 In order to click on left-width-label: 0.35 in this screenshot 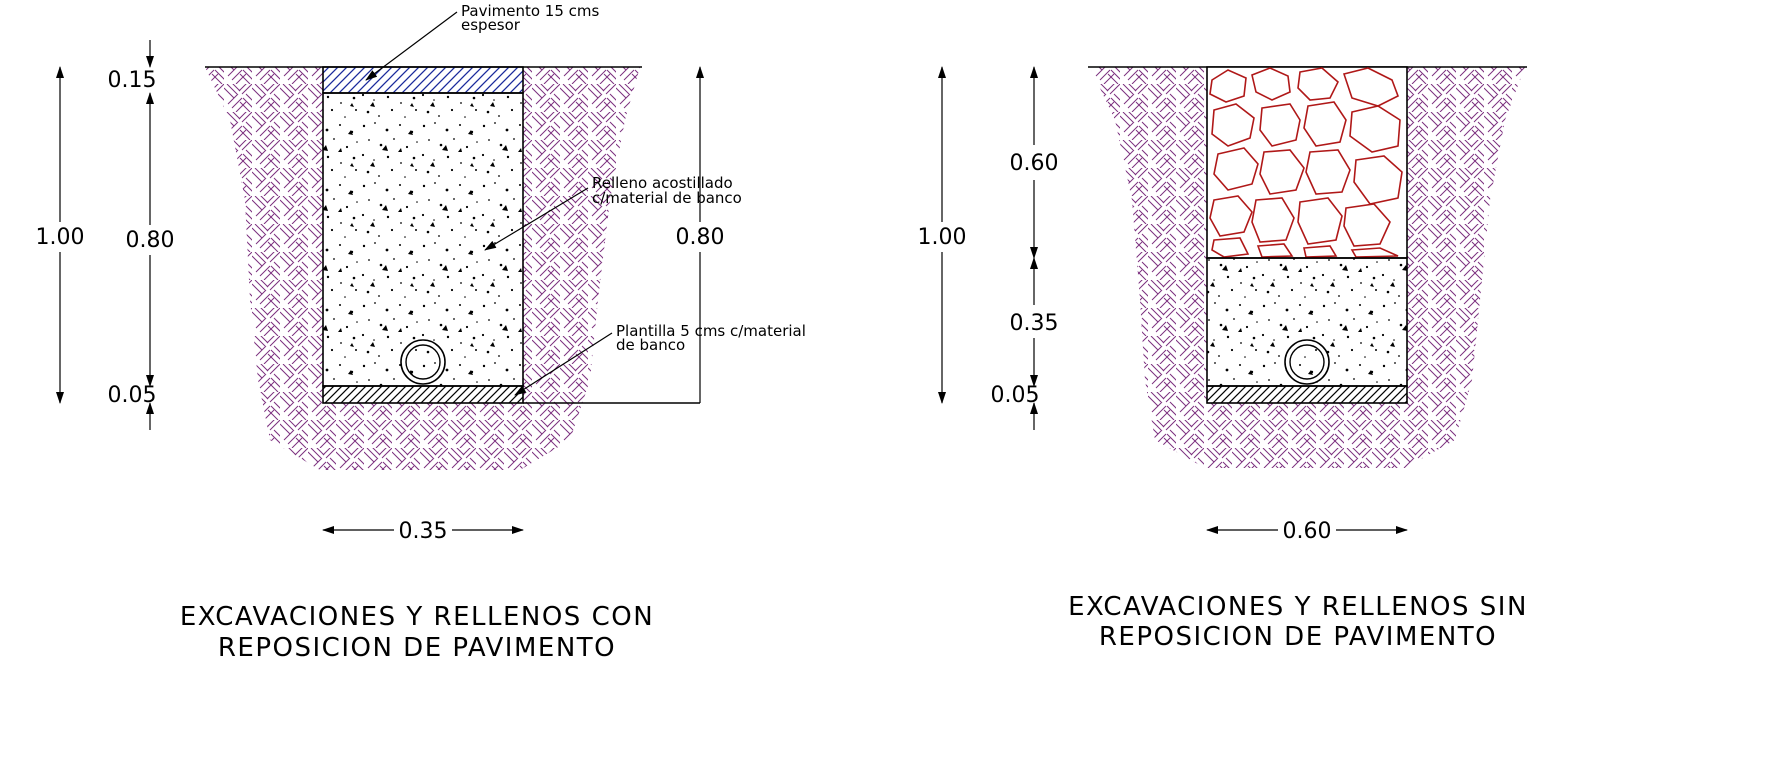, I will do `click(423, 531)`.